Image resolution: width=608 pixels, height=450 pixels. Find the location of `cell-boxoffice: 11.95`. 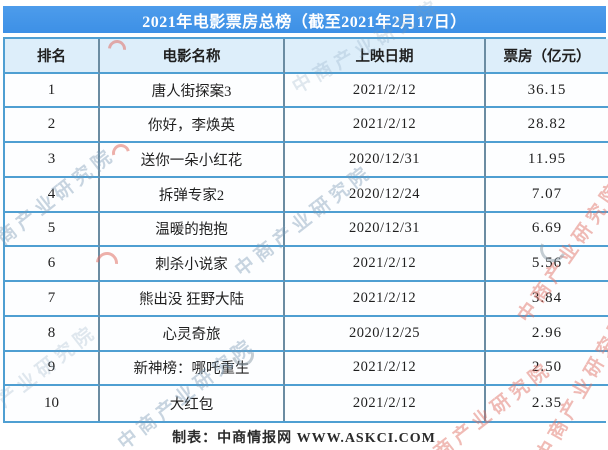

cell-boxoffice: 11.95 is located at coordinates (547, 160).